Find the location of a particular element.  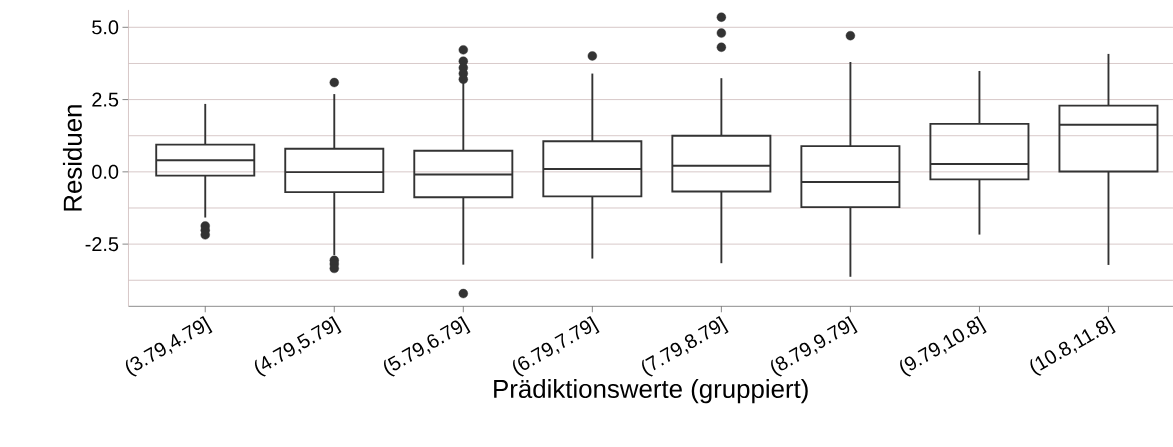

y-tick-label: 2.5 is located at coordinates (105, 99).